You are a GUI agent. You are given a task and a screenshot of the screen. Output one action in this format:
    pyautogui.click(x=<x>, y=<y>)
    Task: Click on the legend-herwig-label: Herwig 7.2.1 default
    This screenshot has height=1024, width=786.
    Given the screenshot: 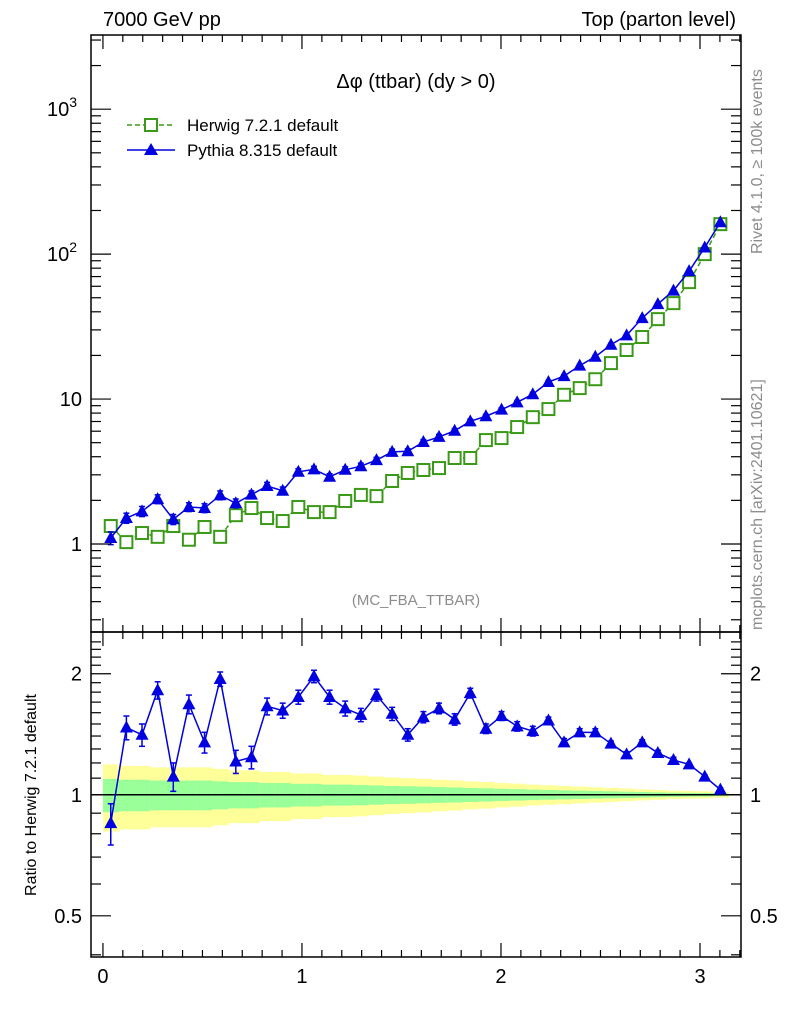 What is the action you would take?
    pyautogui.click(x=262, y=125)
    